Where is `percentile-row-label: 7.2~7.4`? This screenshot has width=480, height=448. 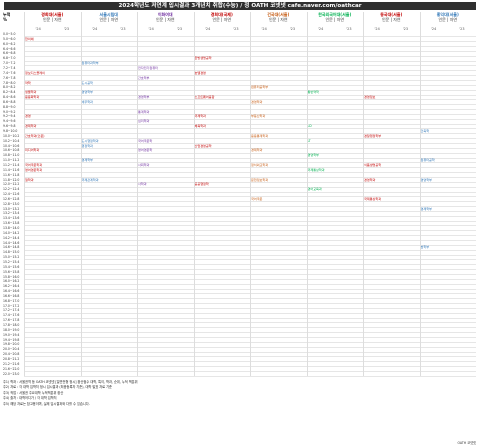 percentile-row-label: 7.2~7.4 is located at coordinates (9, 67).